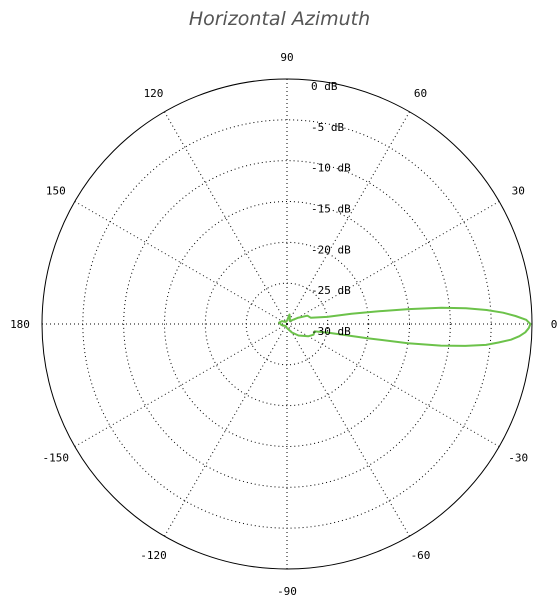 Image resolution: width=559 pixels, height=605 pixels. Describe the element at coordinates (331, 290) in the screenshot. I see `radial-tick-label: -25 dB` at that location.